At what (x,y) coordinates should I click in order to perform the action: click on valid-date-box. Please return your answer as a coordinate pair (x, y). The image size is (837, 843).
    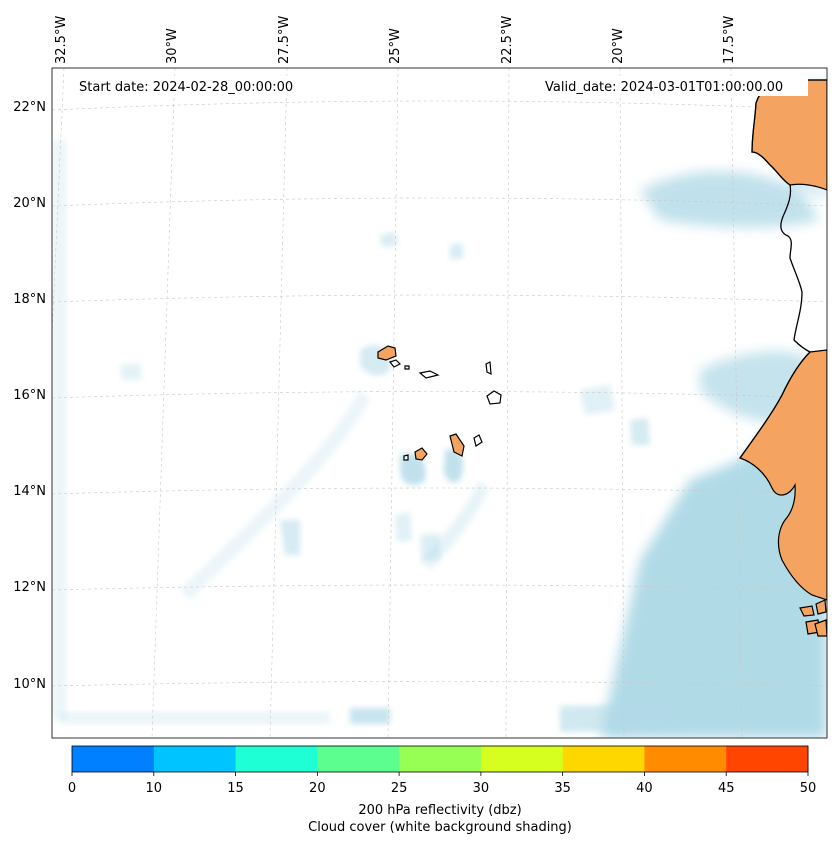
    Looking at the image, I should click on (673, 86).